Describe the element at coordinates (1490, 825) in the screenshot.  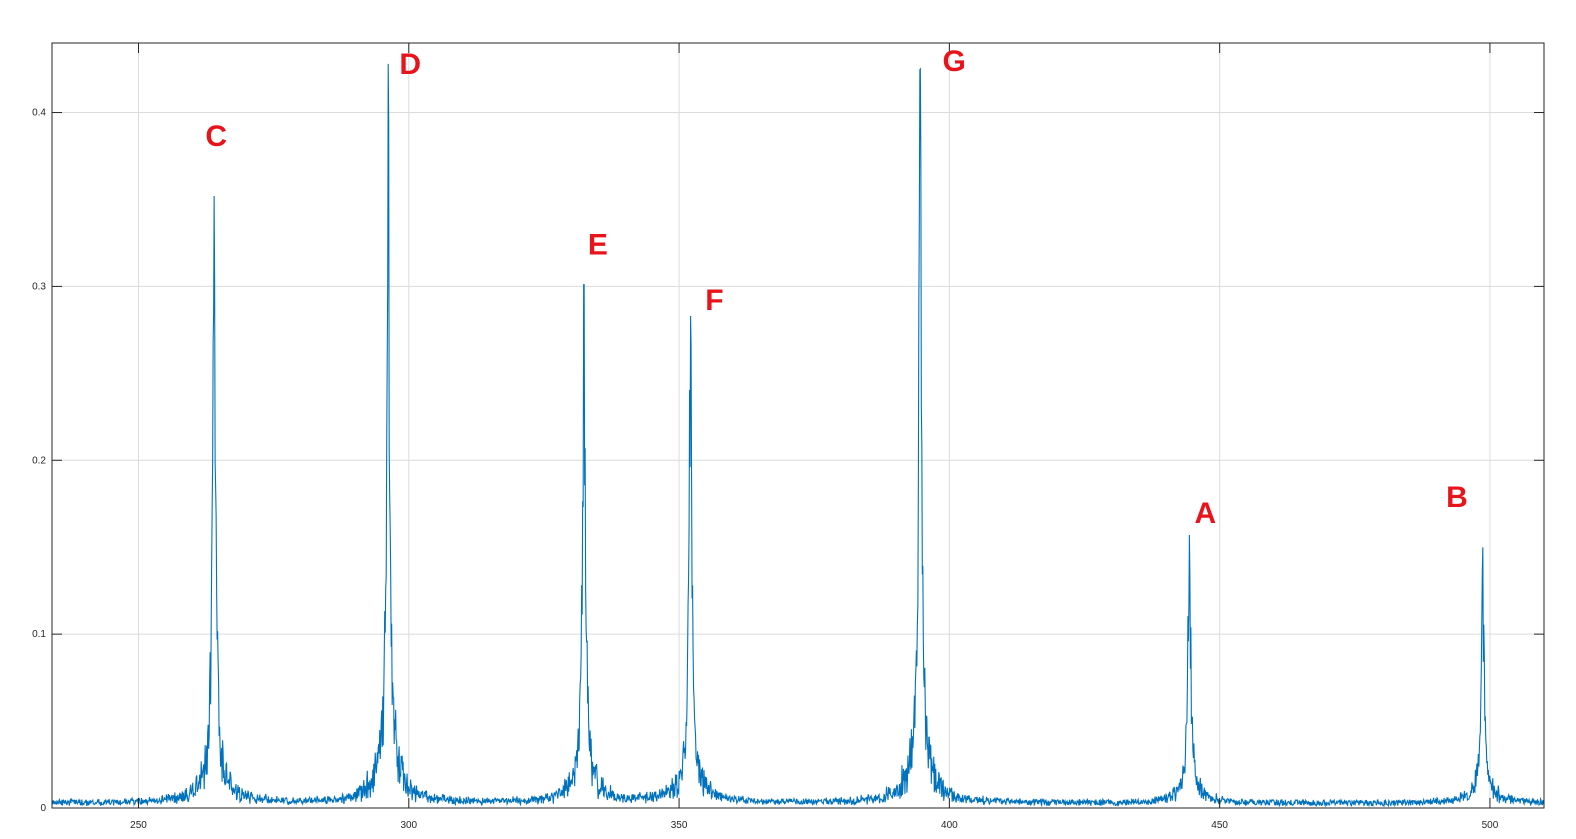
I see `x-tick-label: 500` at that location.